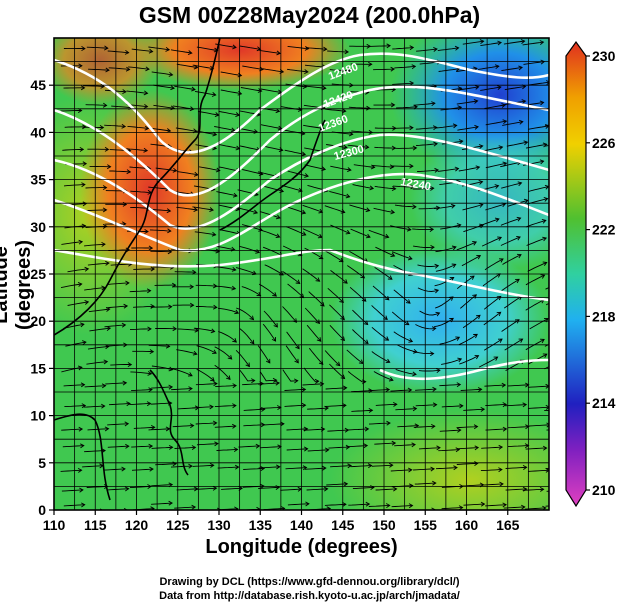 The height and width of the screenshot is (605, 619). I want to click on y-tick-label: 15, so click(38, 368).